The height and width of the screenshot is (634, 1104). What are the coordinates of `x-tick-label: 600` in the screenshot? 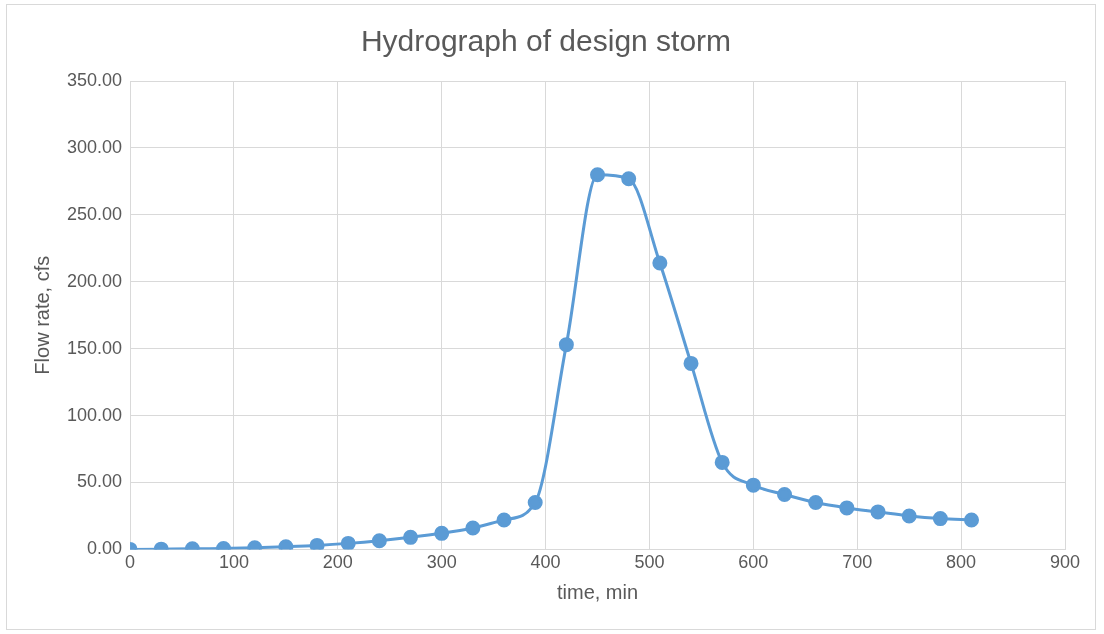 It's located at (753, 562).